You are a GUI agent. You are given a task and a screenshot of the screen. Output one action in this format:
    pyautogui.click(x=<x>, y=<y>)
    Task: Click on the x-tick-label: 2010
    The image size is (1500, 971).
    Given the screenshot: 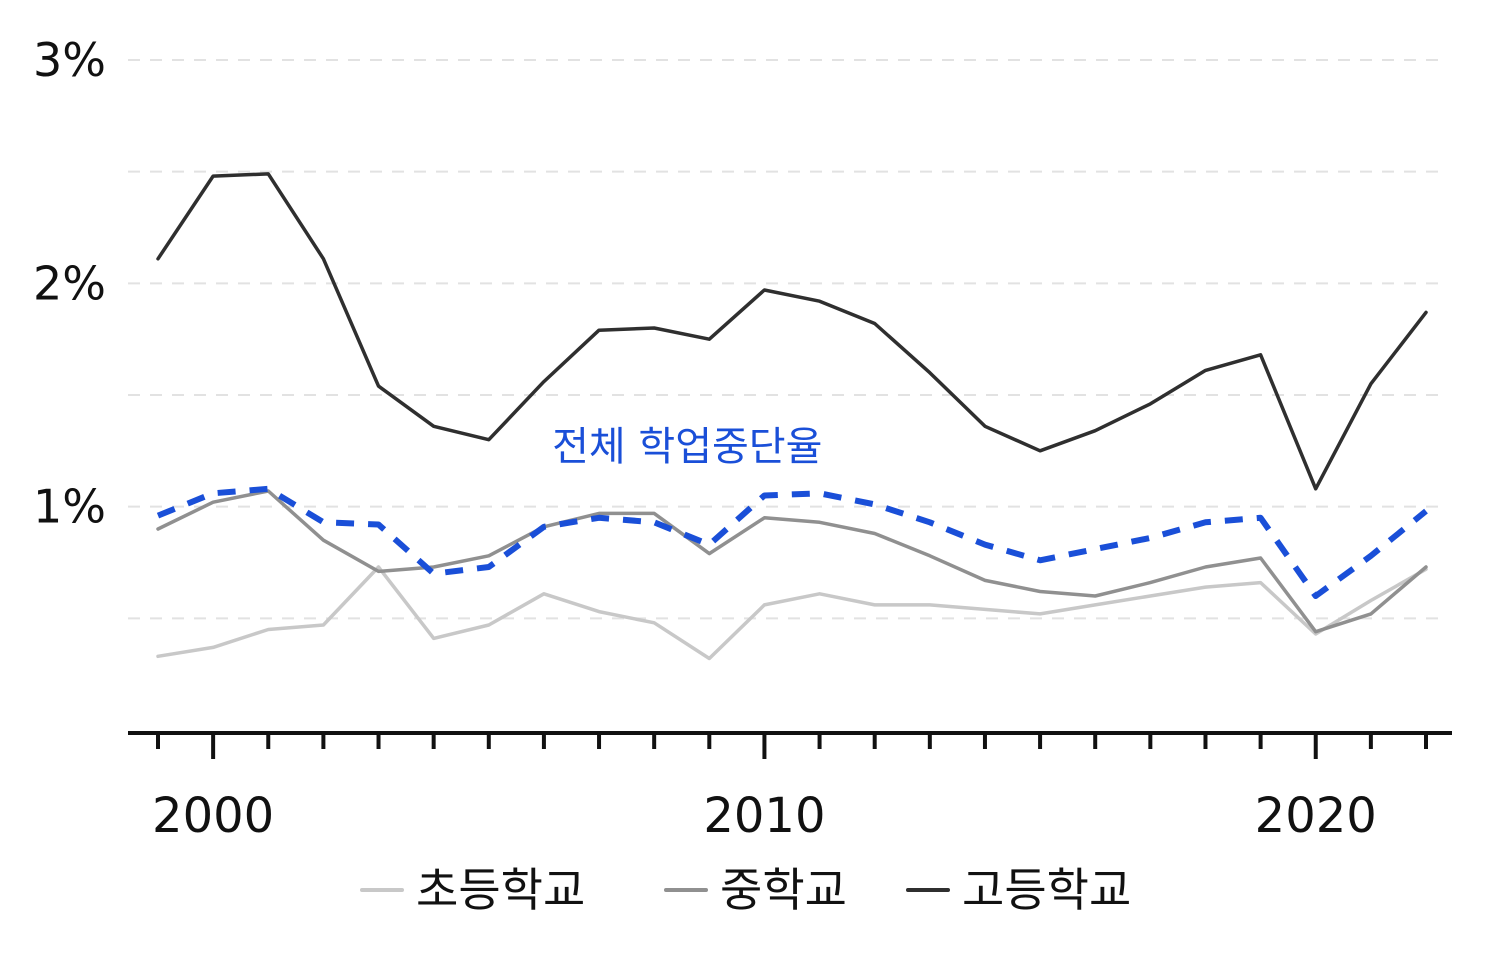 What is the action you would take?
    pyautogui.click(x=764, y=816)
    